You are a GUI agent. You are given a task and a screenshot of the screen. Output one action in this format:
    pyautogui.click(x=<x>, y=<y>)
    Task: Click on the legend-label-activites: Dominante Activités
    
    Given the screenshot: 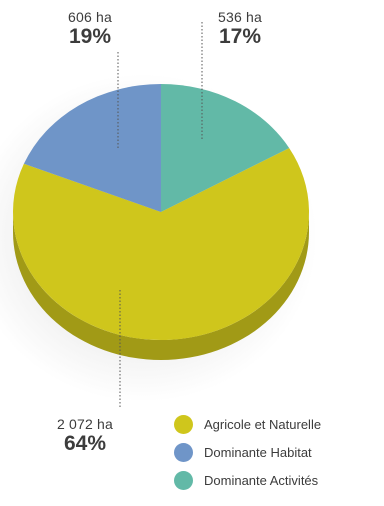 What is the action you would take?
    pyautogui.click(x=261, y=480)
    